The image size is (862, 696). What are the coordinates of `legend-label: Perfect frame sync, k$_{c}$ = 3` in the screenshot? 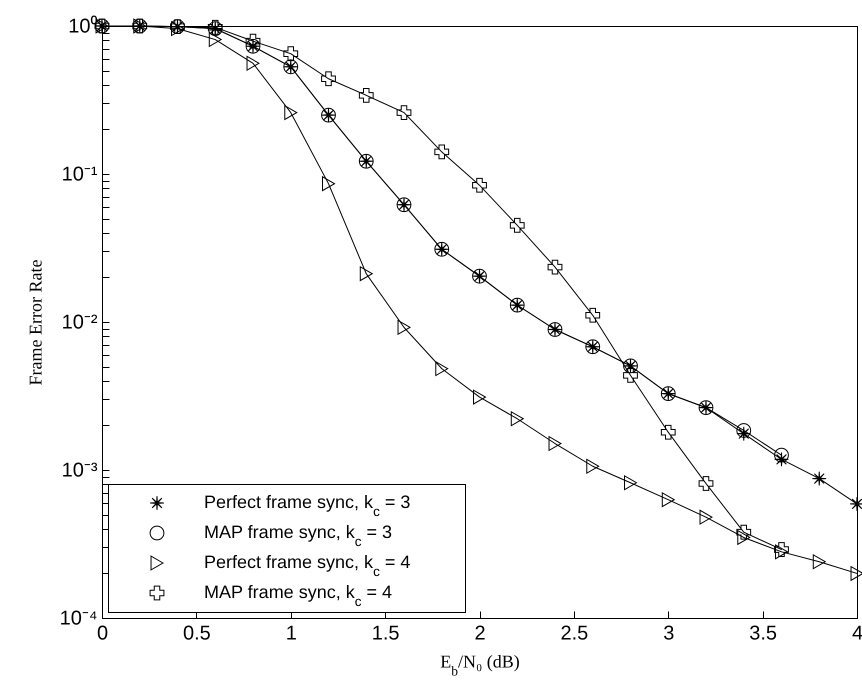 It's located at (307, 505).